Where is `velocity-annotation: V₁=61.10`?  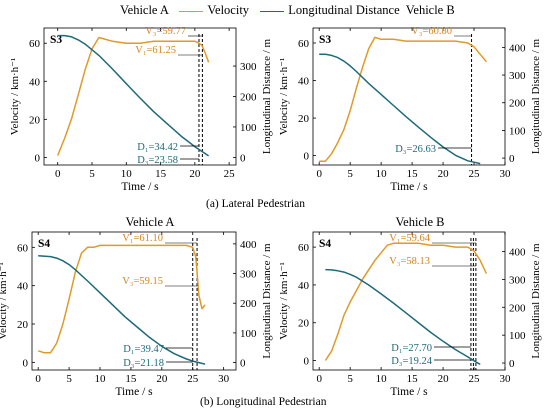 velocity-annotation: V₁=61.10 is located at coordinates (142, 238).